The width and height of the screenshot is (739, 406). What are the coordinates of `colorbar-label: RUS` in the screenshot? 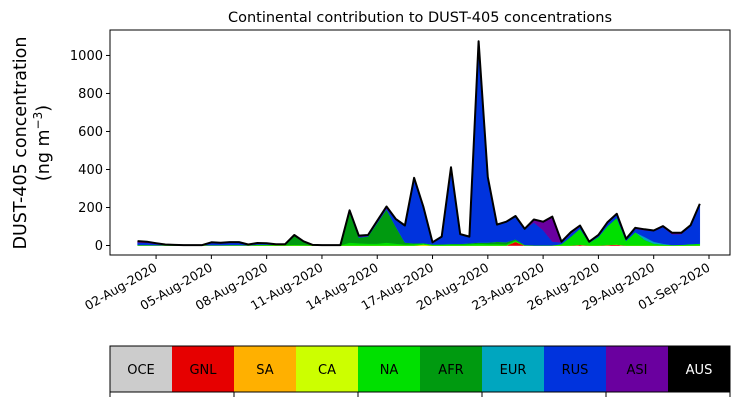 It's located at (575, 370).